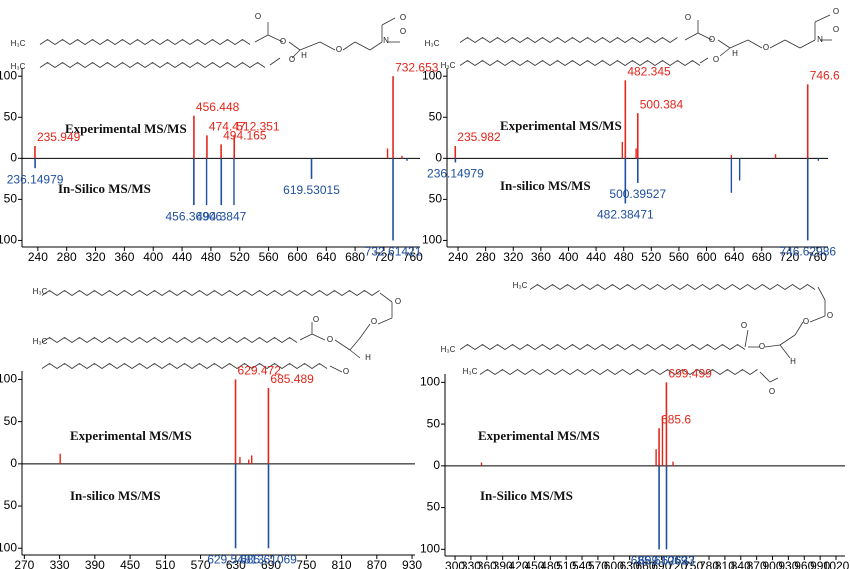 The width and height of the screenshot is (850, 569). Describe the element at coordinates (235, 559) in the screenshot. I see `peak-label: 629.54813` at that location.